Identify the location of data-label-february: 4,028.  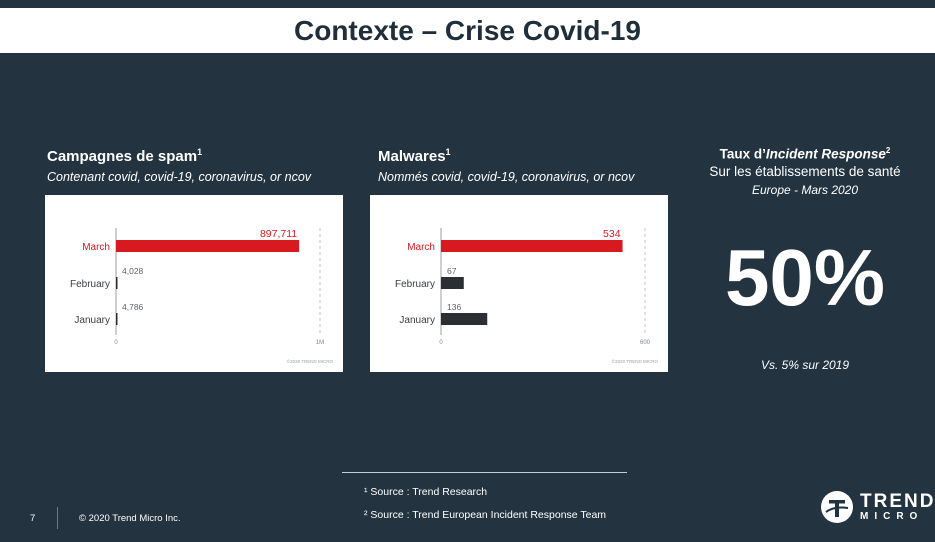
(133, 271).